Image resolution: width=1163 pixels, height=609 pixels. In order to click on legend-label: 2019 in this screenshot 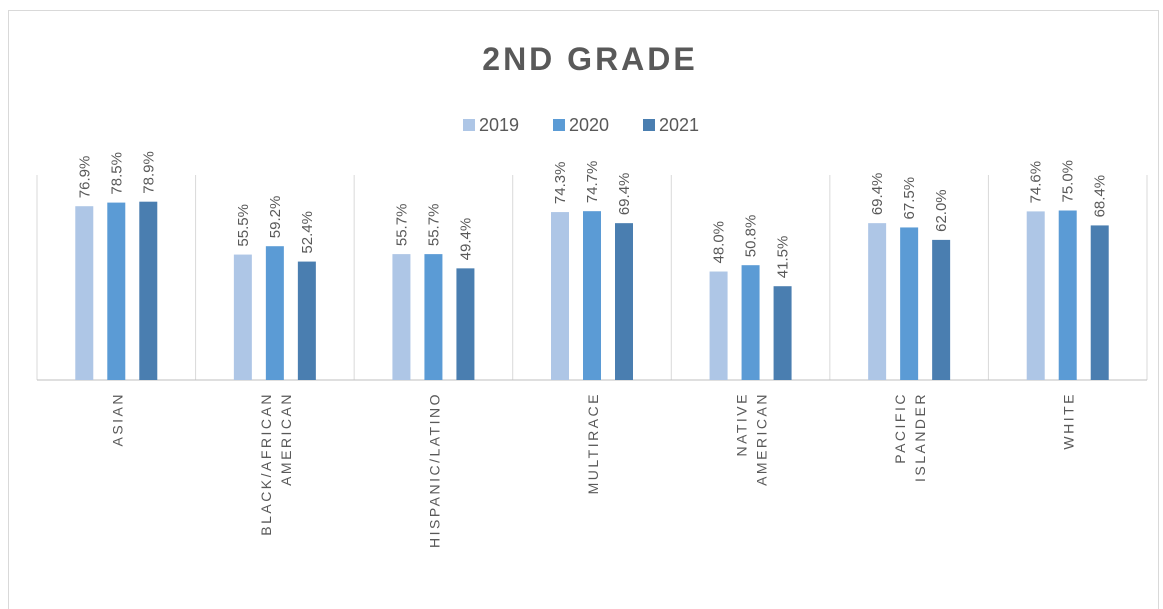, I will do `click(499, 125)`.